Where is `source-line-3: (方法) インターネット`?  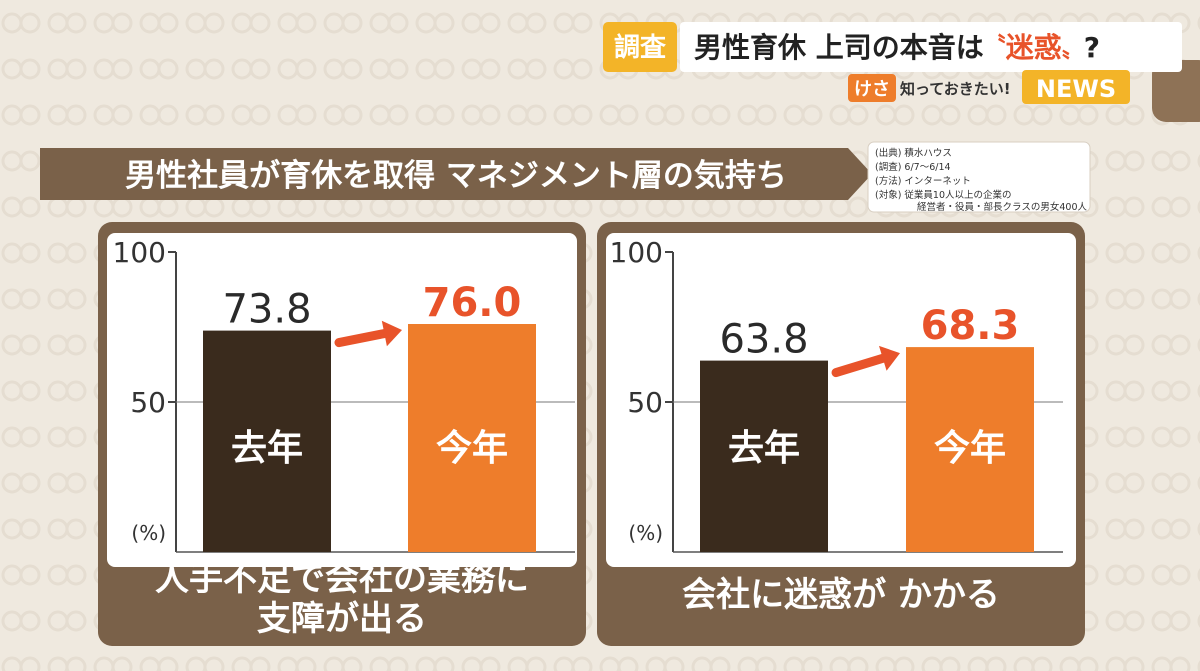
source-line-3: (方法) インターネット is located at coordinates (923, 181).